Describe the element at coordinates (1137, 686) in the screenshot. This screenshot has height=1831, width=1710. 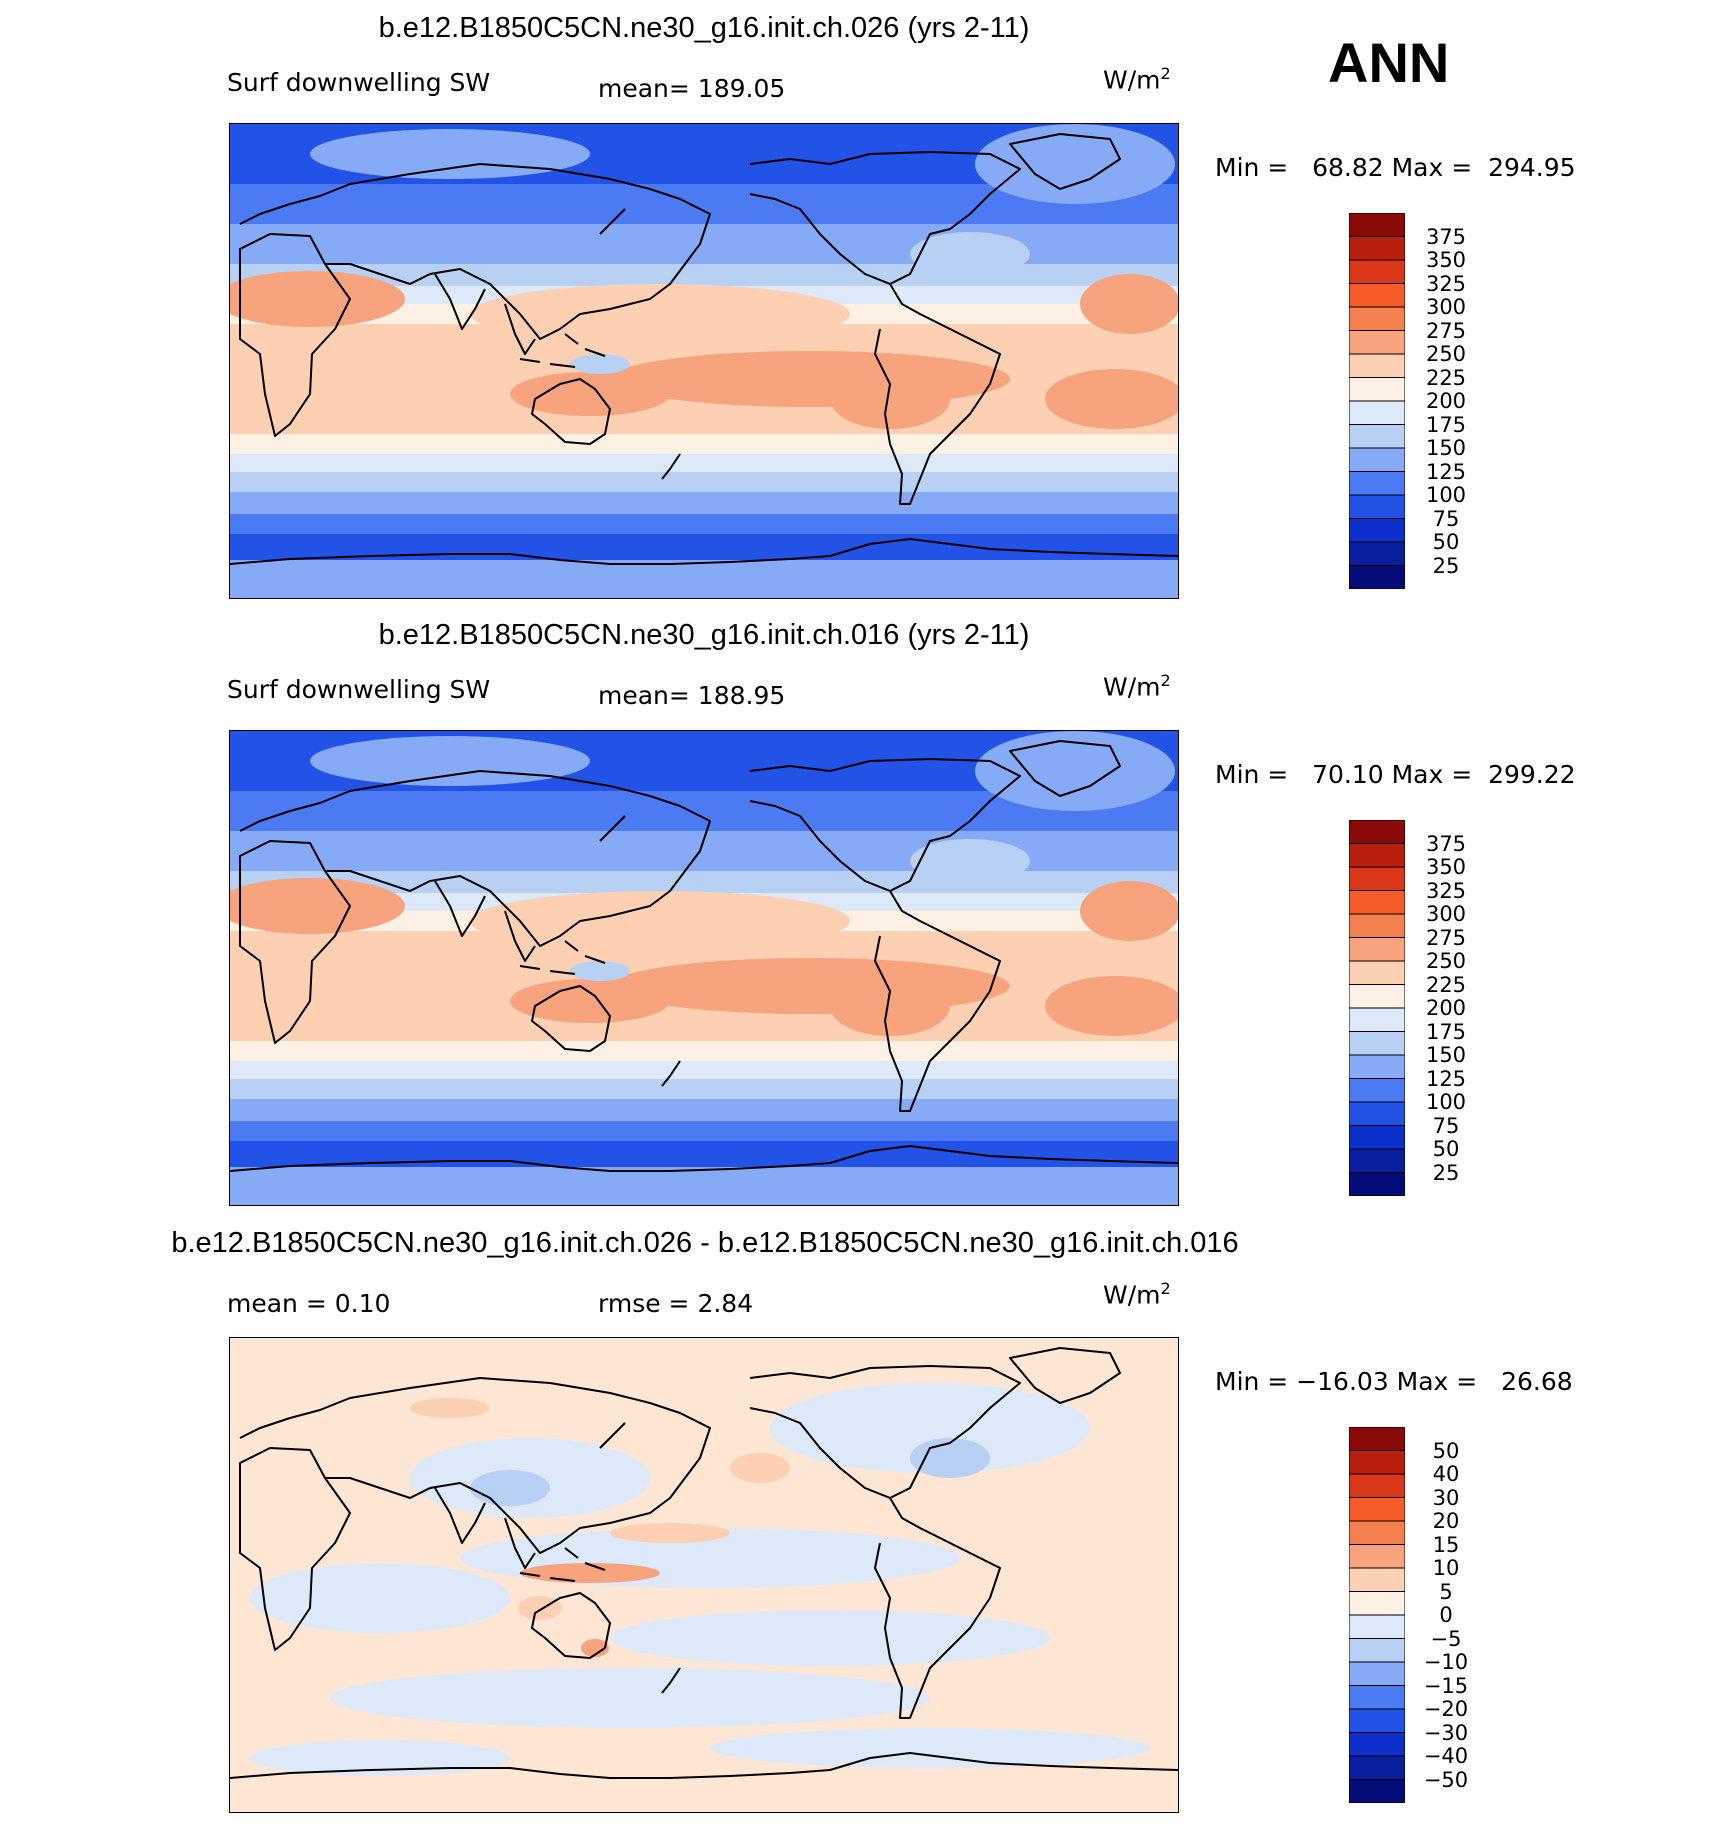
I see `panel-2-units: W/m2` at that location.